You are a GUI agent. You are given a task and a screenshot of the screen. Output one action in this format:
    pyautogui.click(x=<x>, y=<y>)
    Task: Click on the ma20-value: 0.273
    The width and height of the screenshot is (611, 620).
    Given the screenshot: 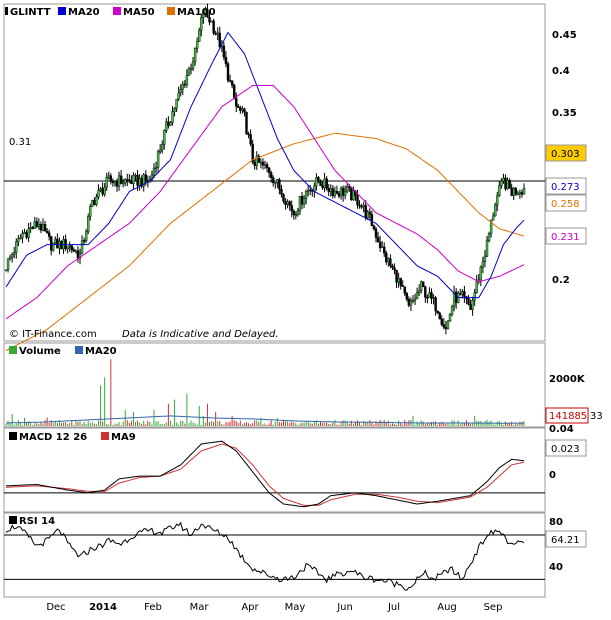 What is the action you would take?
    pyautogui.click(x=565, y=187)
    